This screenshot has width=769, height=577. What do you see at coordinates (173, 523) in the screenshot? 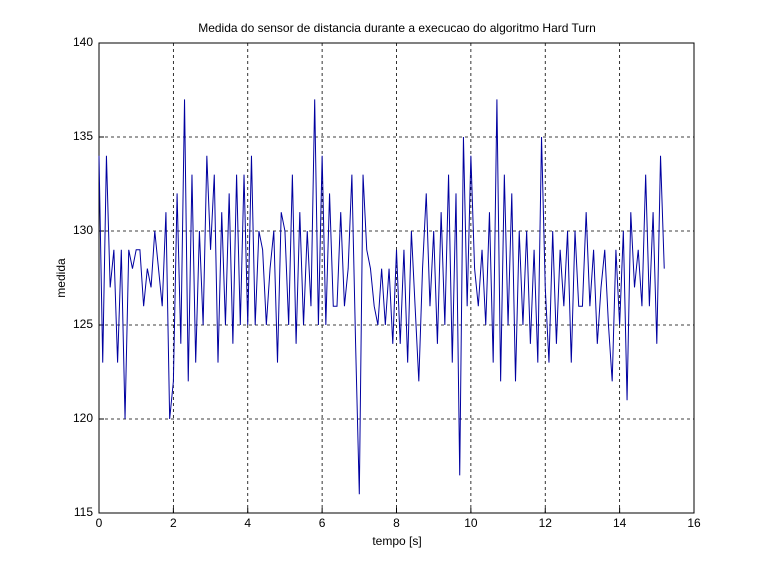
I see `x-tick-label: 2` at bounding box center [173, 523].